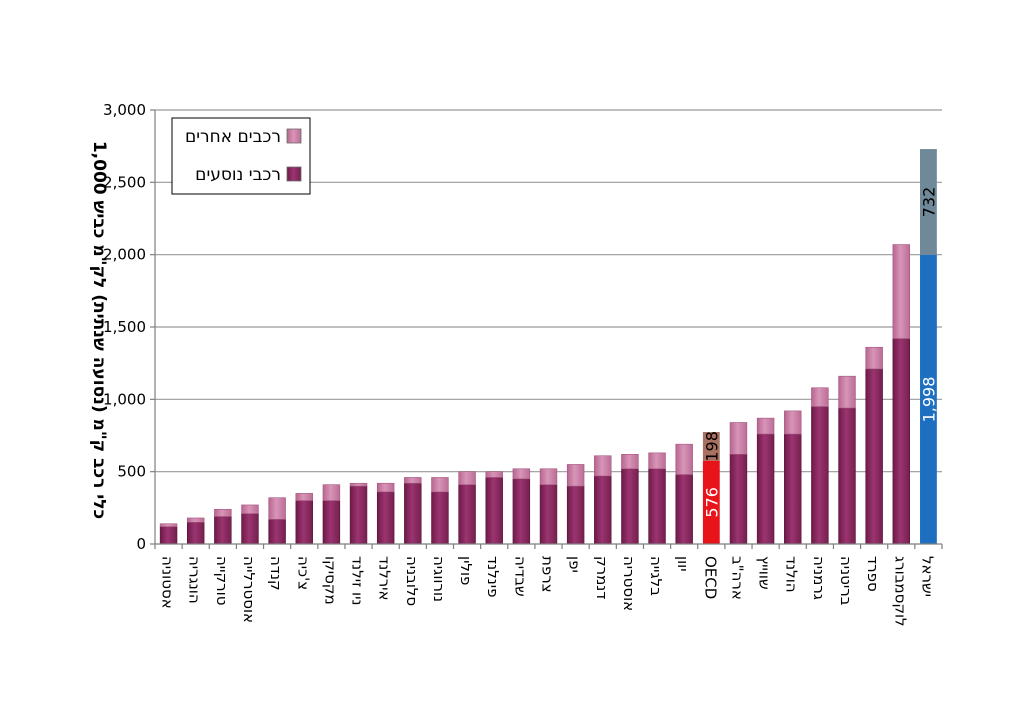 This screenshot has width=1019, height=727. I want to click on legend: רכבים אחרים רכבי נוסעים, so click(241, 156).